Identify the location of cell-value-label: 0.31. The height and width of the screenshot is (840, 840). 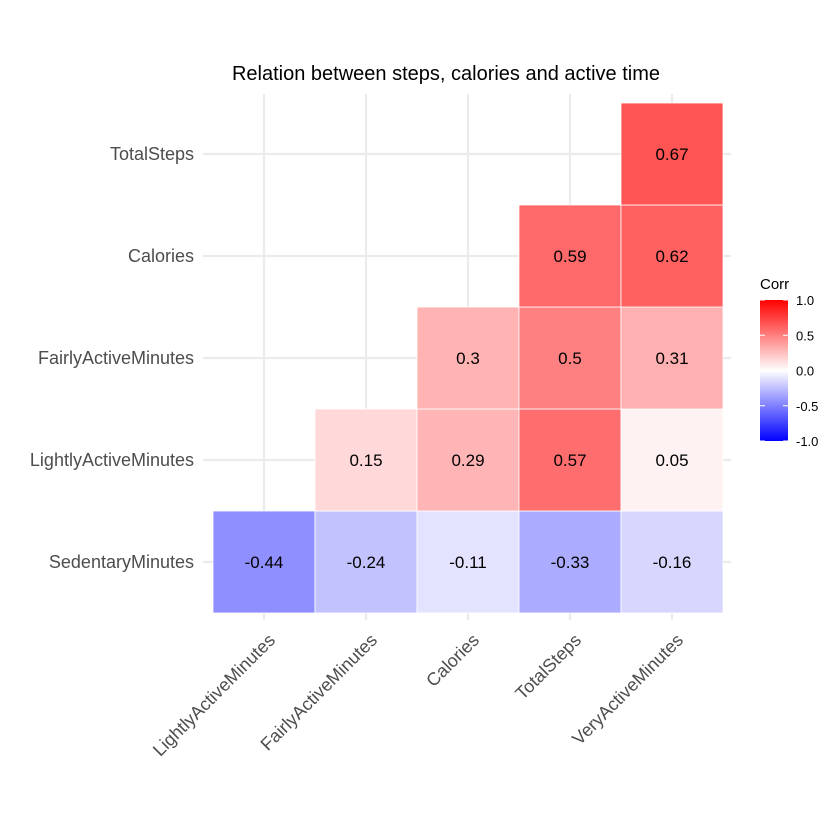
(671, 358).